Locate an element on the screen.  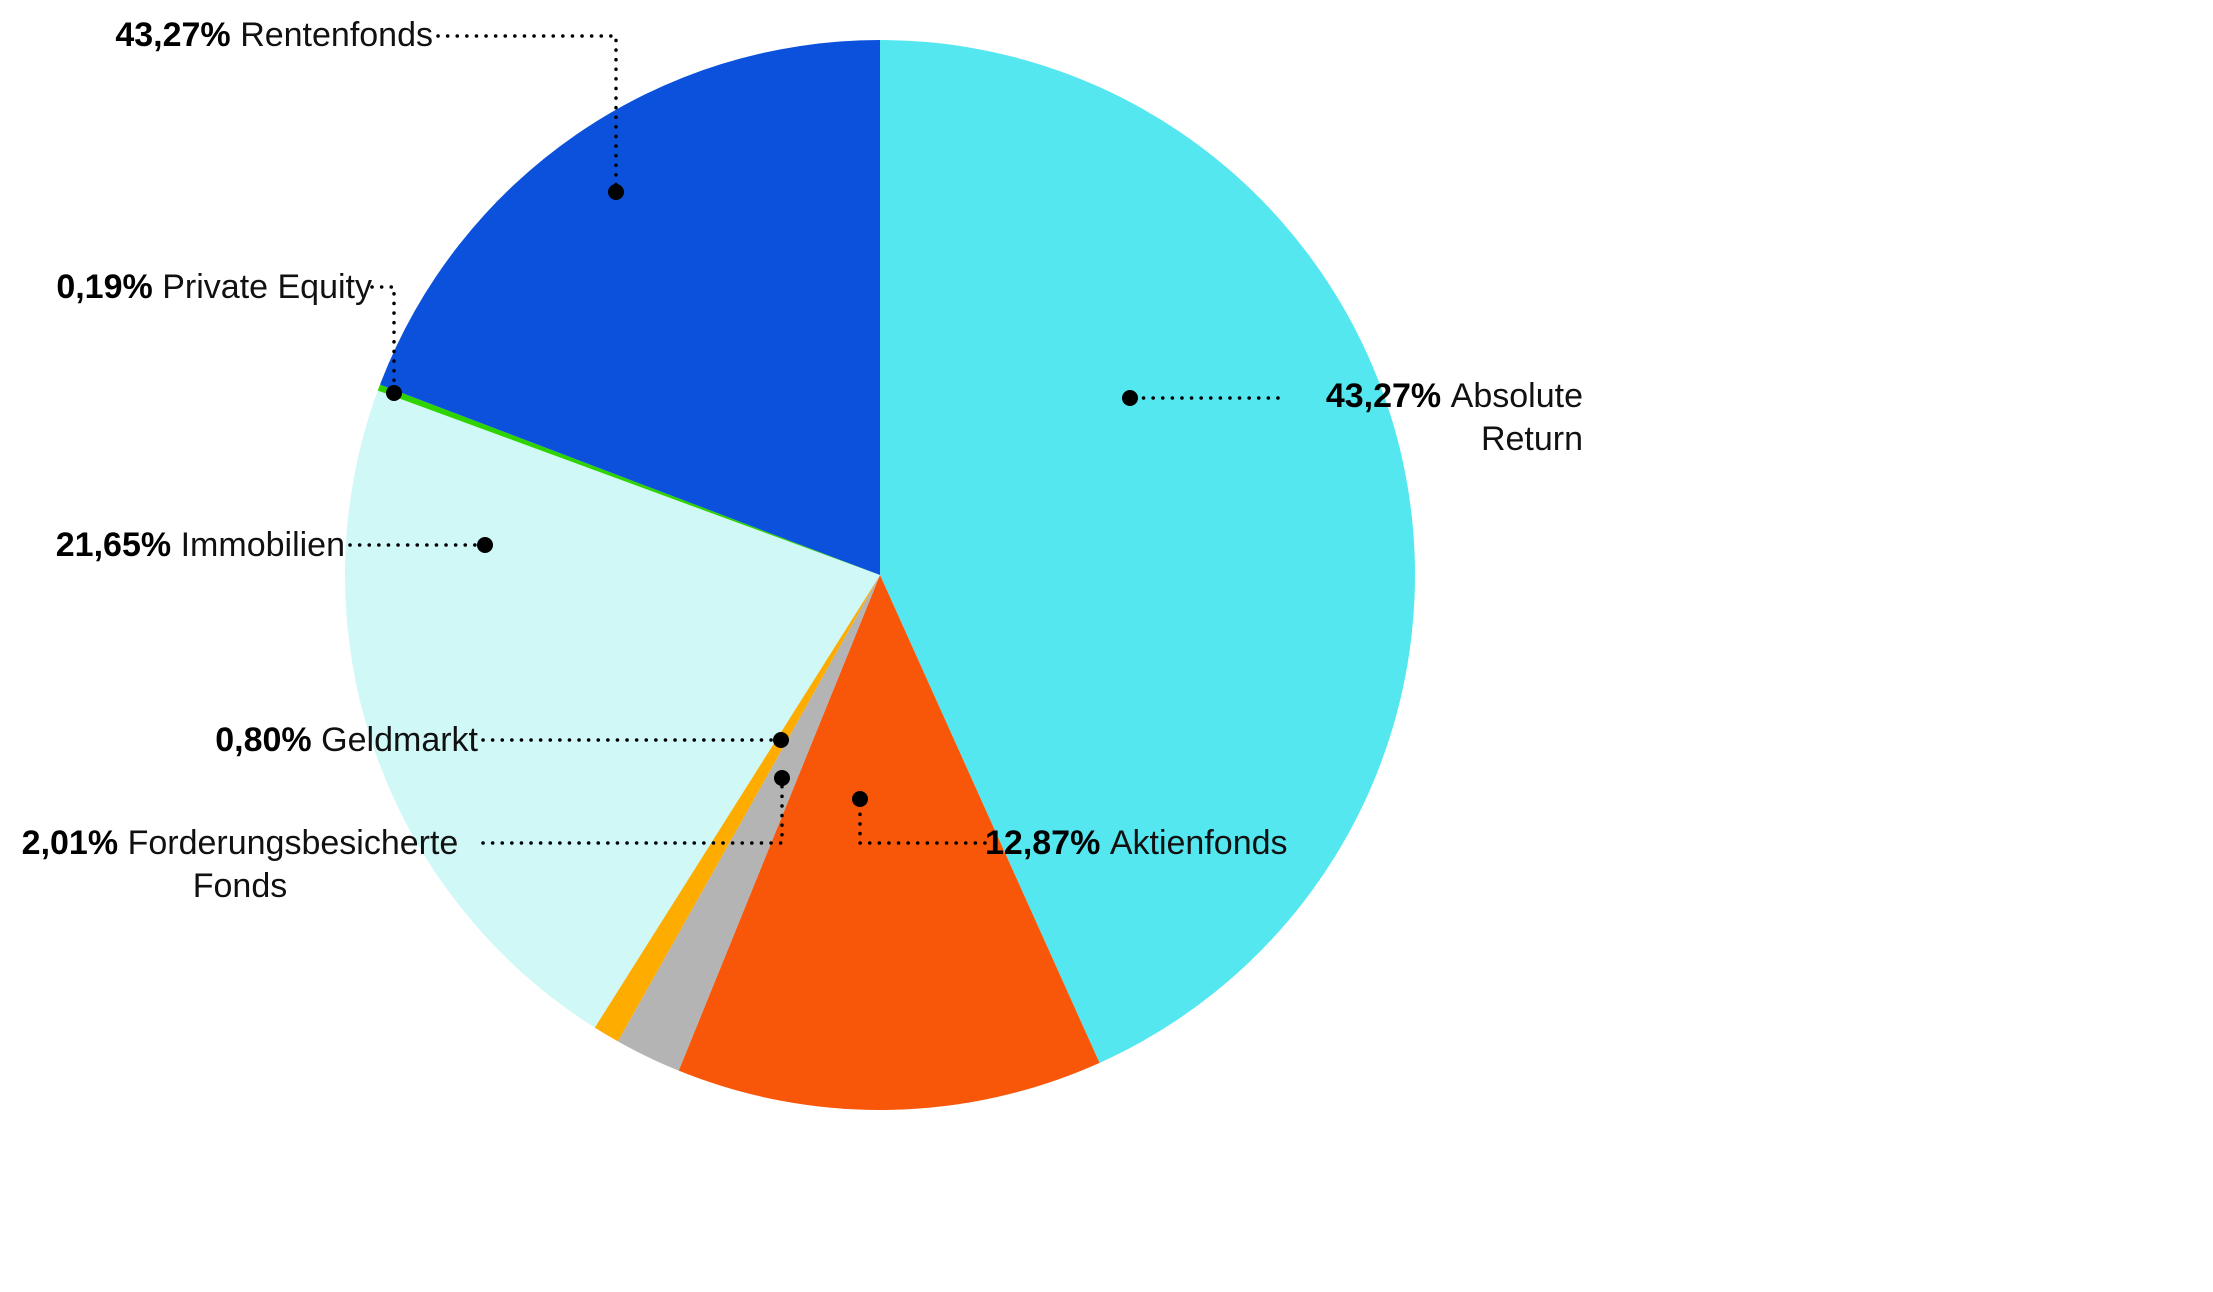
label-immobilien: 21,65% Immobilien is located at coordinates (172, 545).